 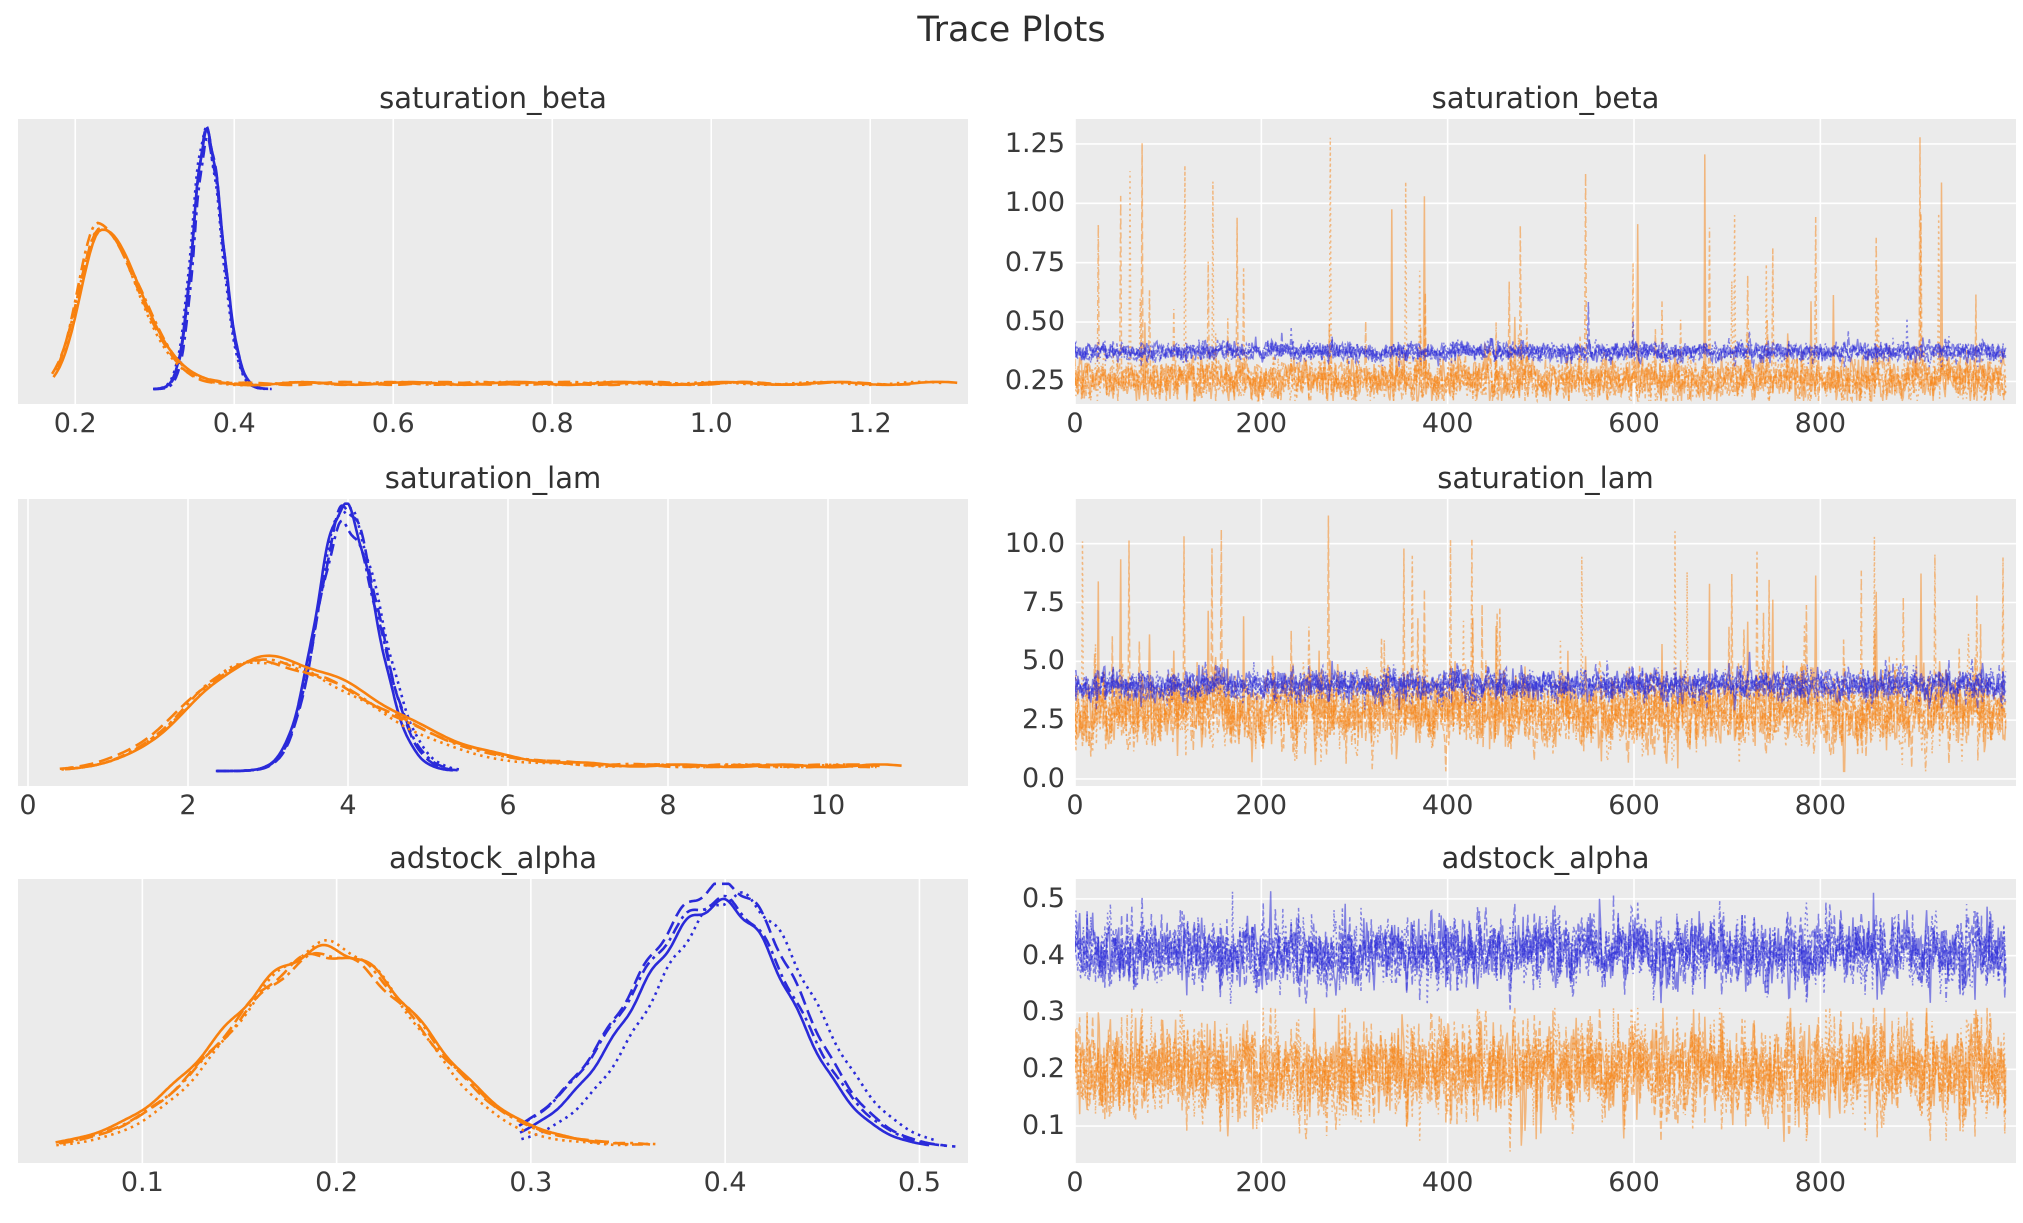 I want to click on subplot-saturation-beta-kde: saturation_beta 0.2 0.4 0.6 0.8 1.0 1.2, so click(x=493, y=258).